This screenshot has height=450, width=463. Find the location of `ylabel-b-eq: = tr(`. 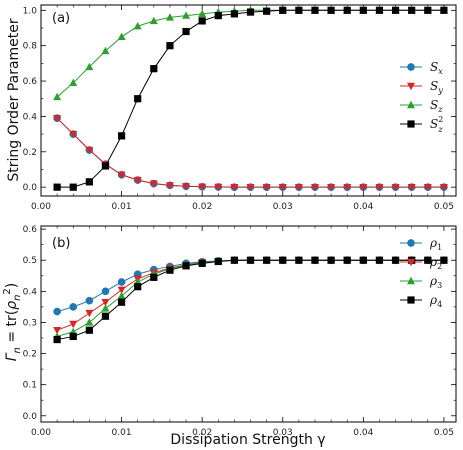

ylabel-b-eq: = tr( is located at coordinates (12, 328).